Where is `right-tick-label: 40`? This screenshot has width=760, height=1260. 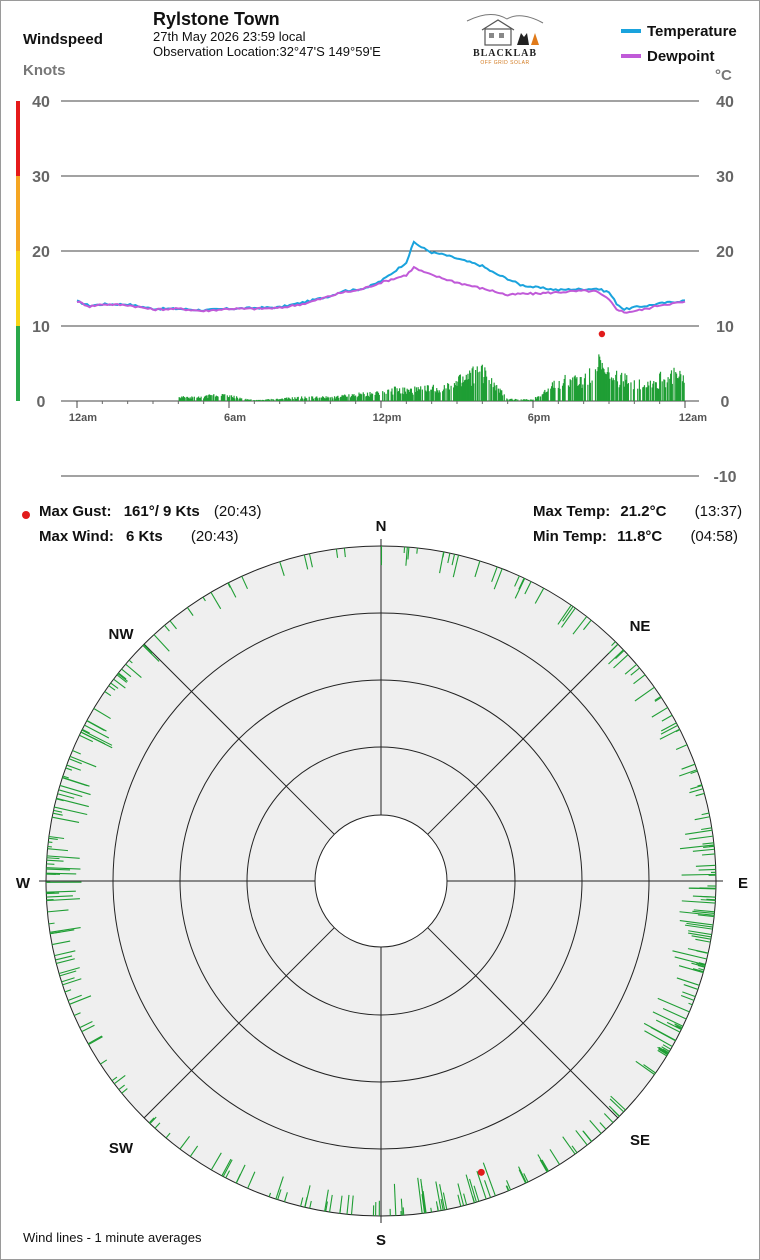 right-tick-label: 40 is located at coordinates (725, 102).